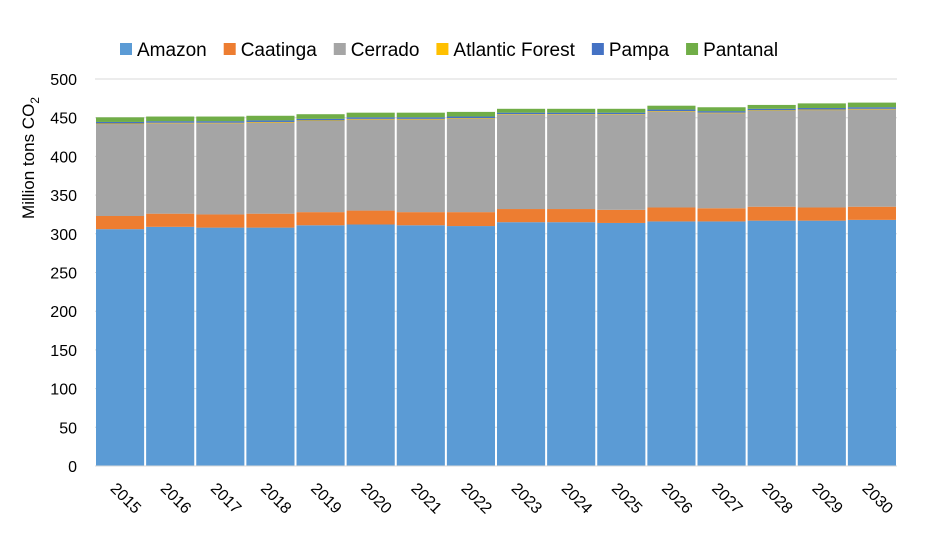 The height and width of the screenshot is (544, 935). I want to click on y-axis-title-main: Million tons CO, so click(28, 161).